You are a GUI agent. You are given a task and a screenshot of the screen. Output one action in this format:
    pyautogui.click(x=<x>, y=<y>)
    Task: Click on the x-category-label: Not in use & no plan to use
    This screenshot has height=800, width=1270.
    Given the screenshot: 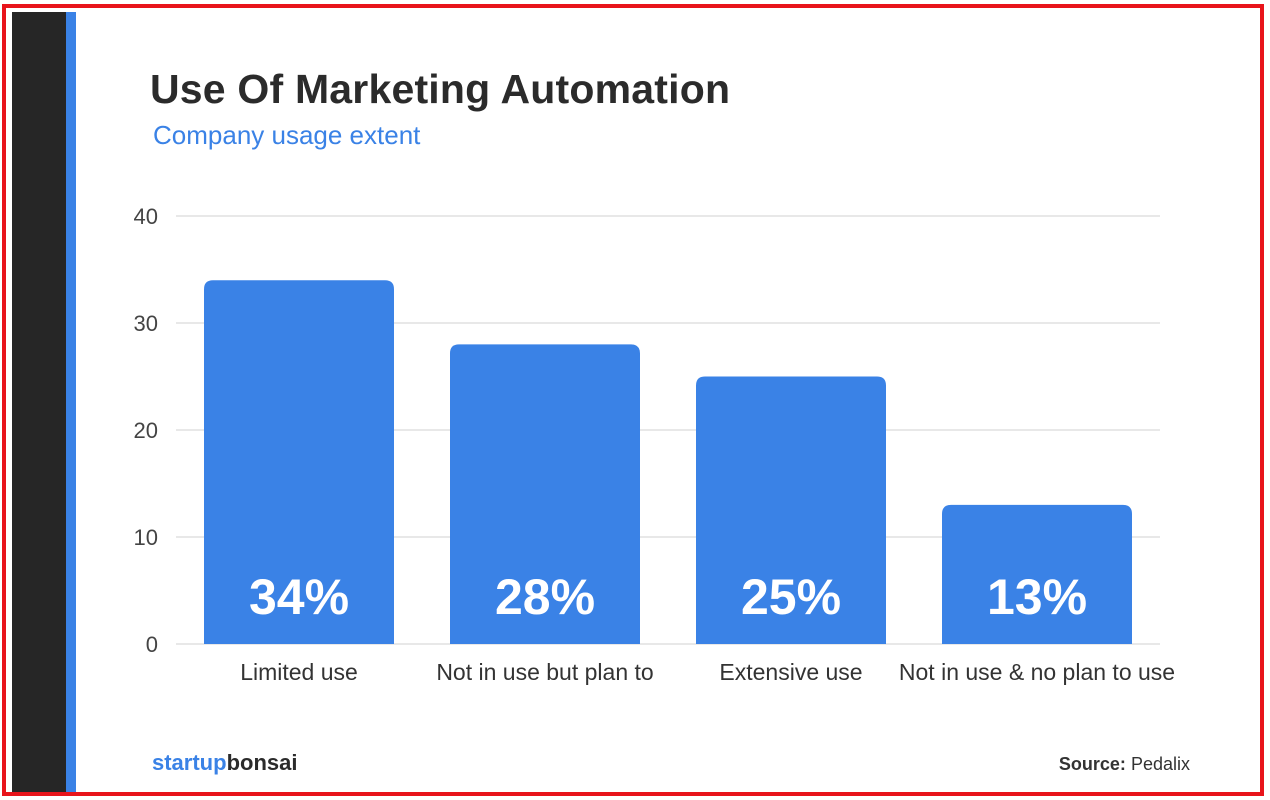 What is the action you would take?
    pyautogui.click(x=1037, y=672)
    